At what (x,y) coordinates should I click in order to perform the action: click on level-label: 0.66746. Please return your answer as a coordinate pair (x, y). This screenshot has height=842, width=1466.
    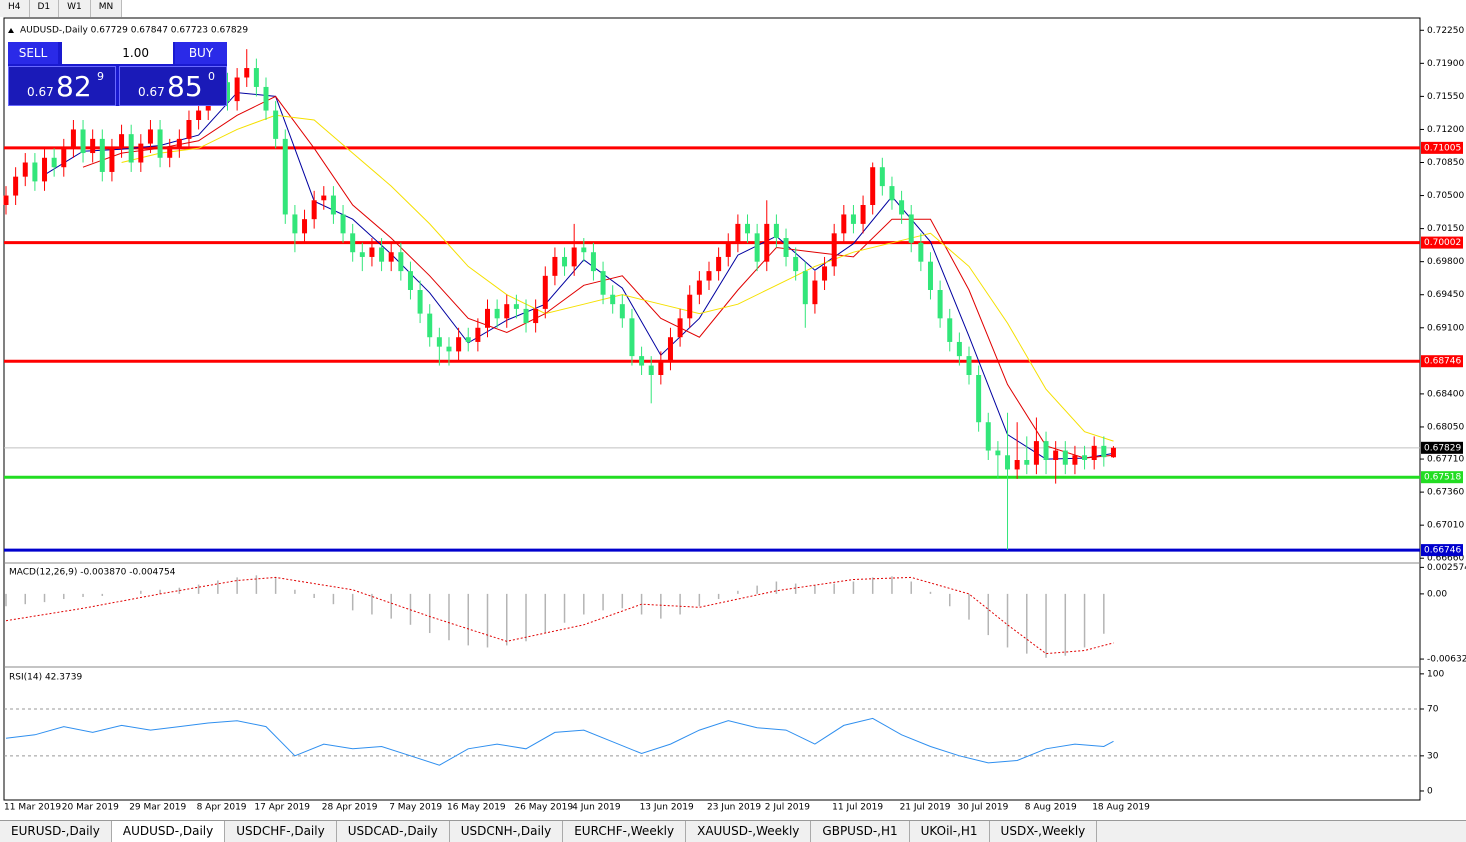
    Looking at the image, I should click on (1442, 551).